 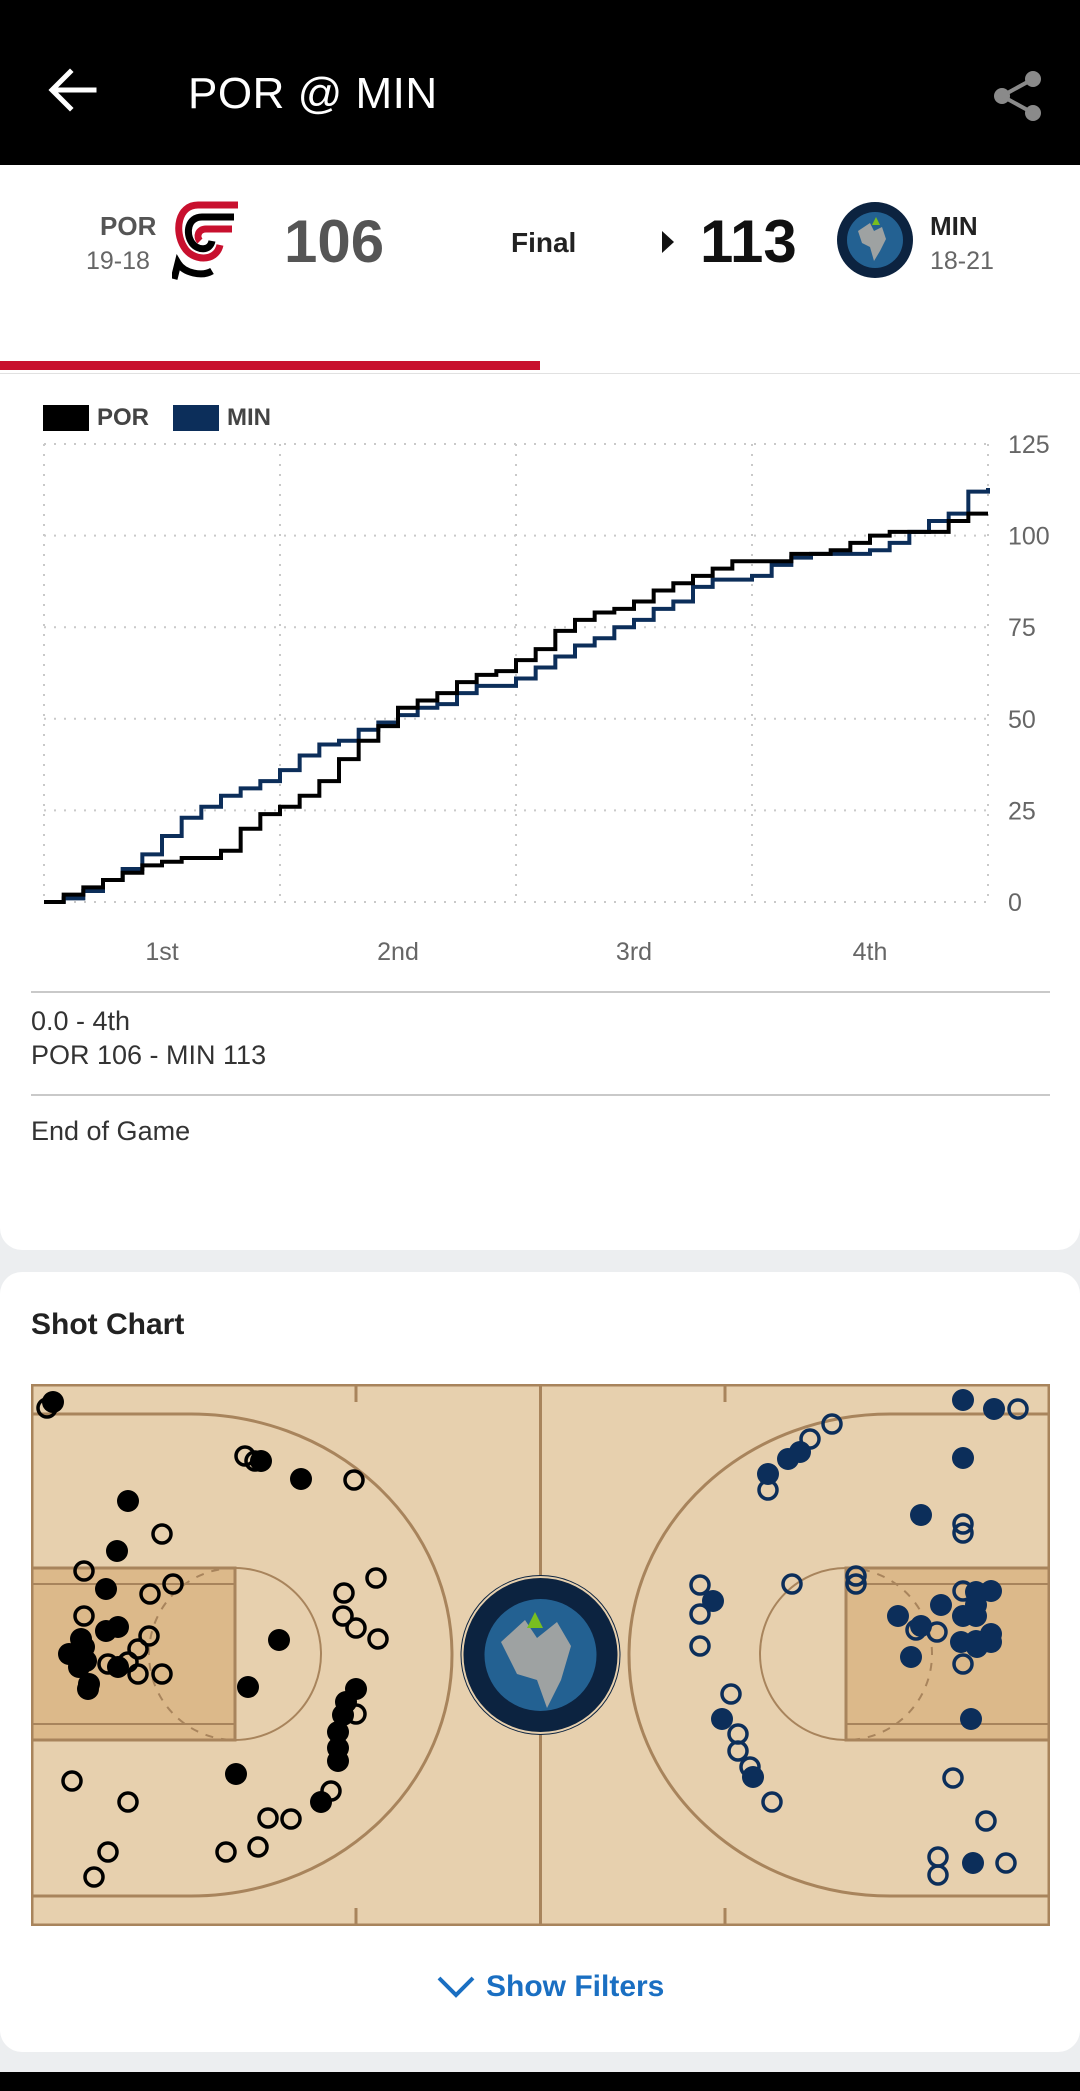 I want to click on por-shots, so click(x=212, y=1639).